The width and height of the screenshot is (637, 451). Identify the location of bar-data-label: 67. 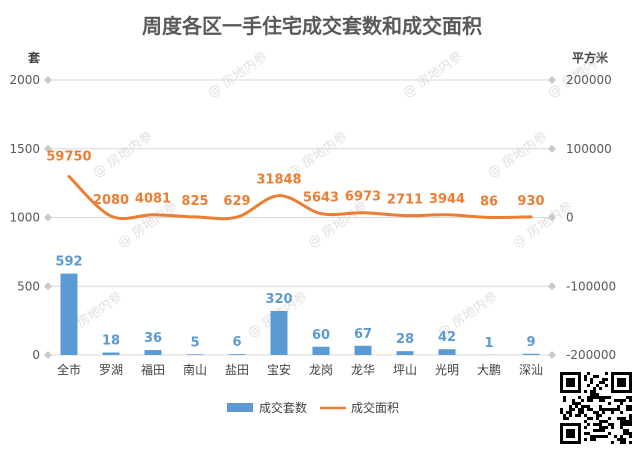
(363, 334).